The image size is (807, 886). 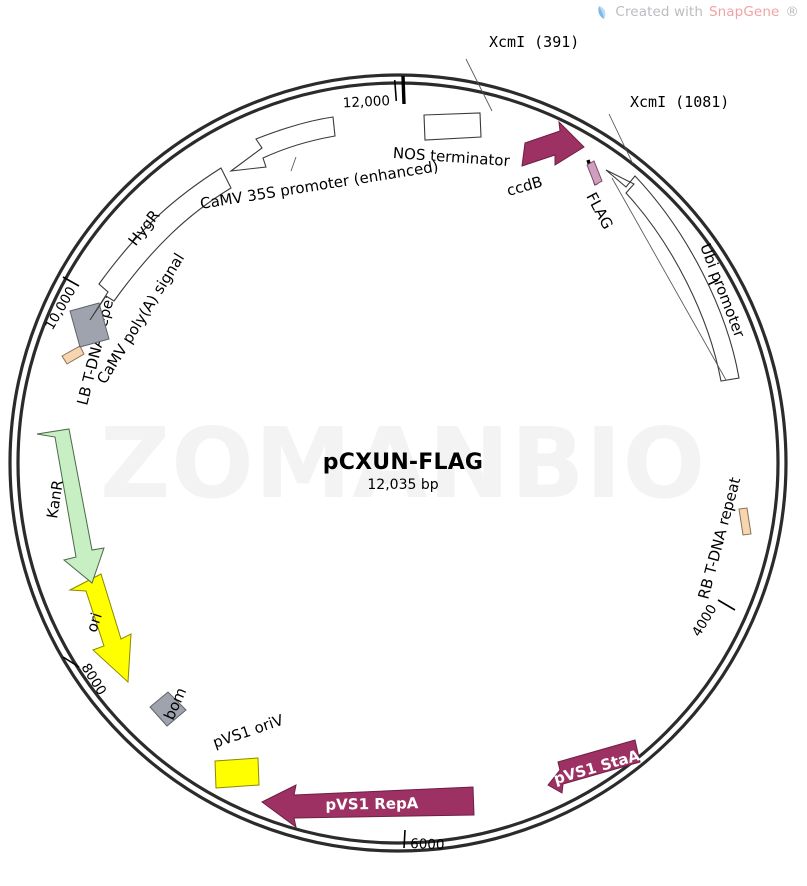 I want to click on feature-pvs1-oriv: pVS1 oriV, so click(x=248, y=750).